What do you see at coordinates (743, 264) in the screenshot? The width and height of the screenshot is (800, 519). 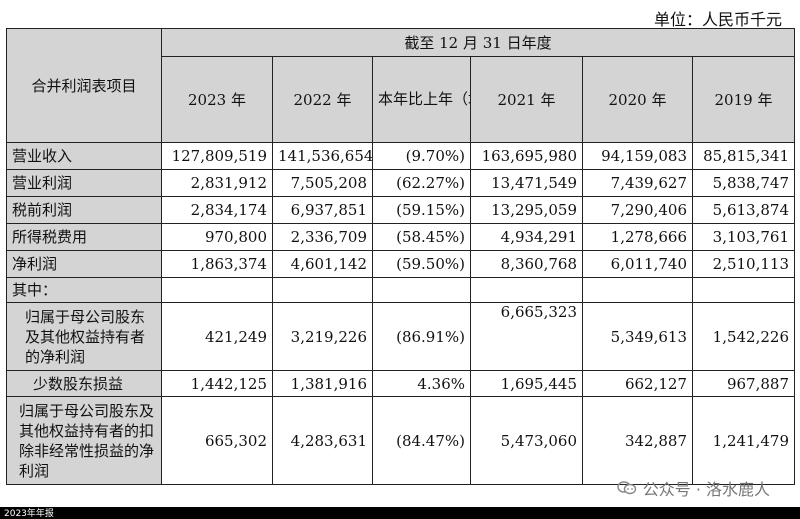 I see `cell-2019: 2,510,113` at bounding box center [743, 264].